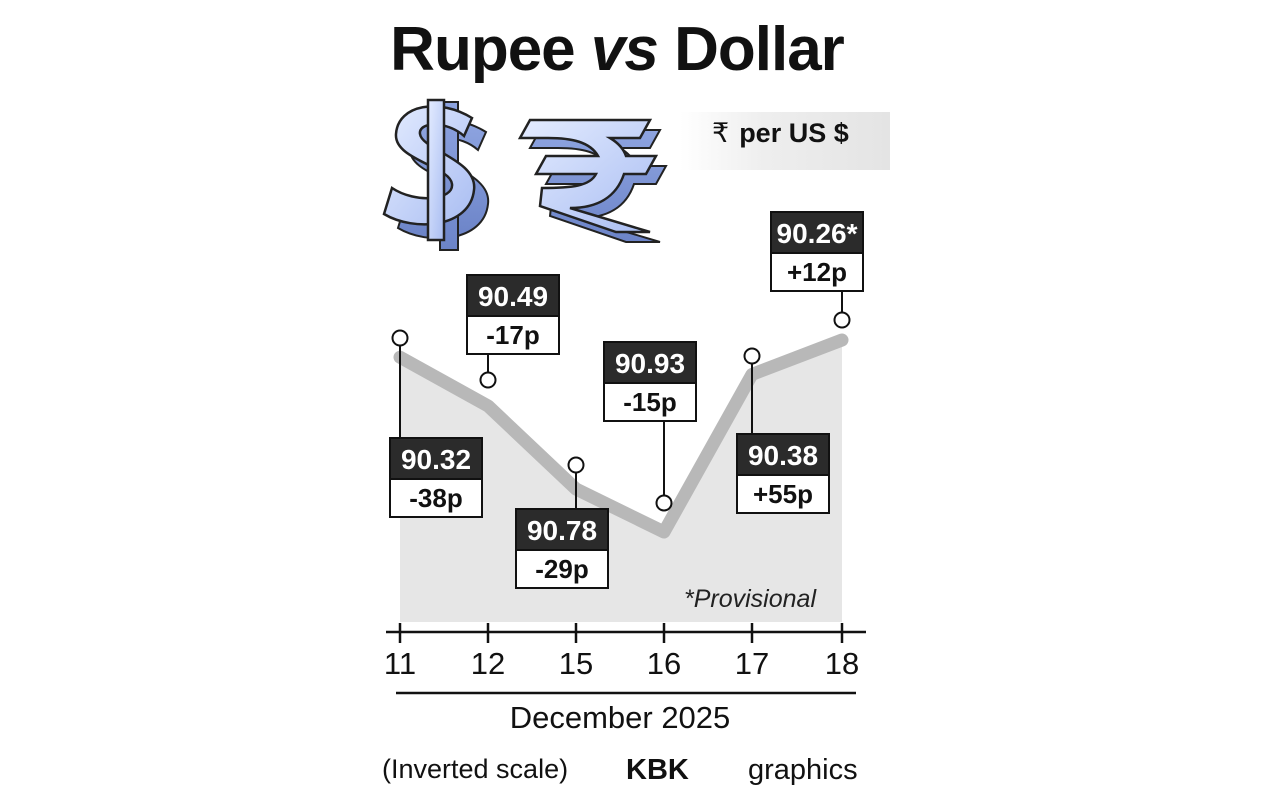 This screenshot has width=1280, height=800. I want to click on change-label: +55p, so click(783, 494).